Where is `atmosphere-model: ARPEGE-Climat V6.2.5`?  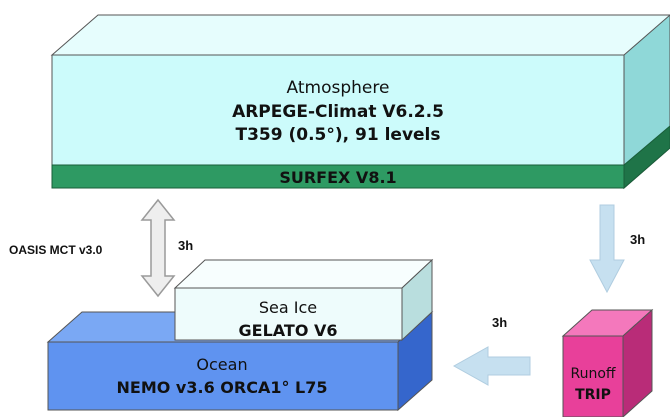 atmosphere-model: ARPEGE-Climat V6.2.5 is located at coordinates (338, 112).